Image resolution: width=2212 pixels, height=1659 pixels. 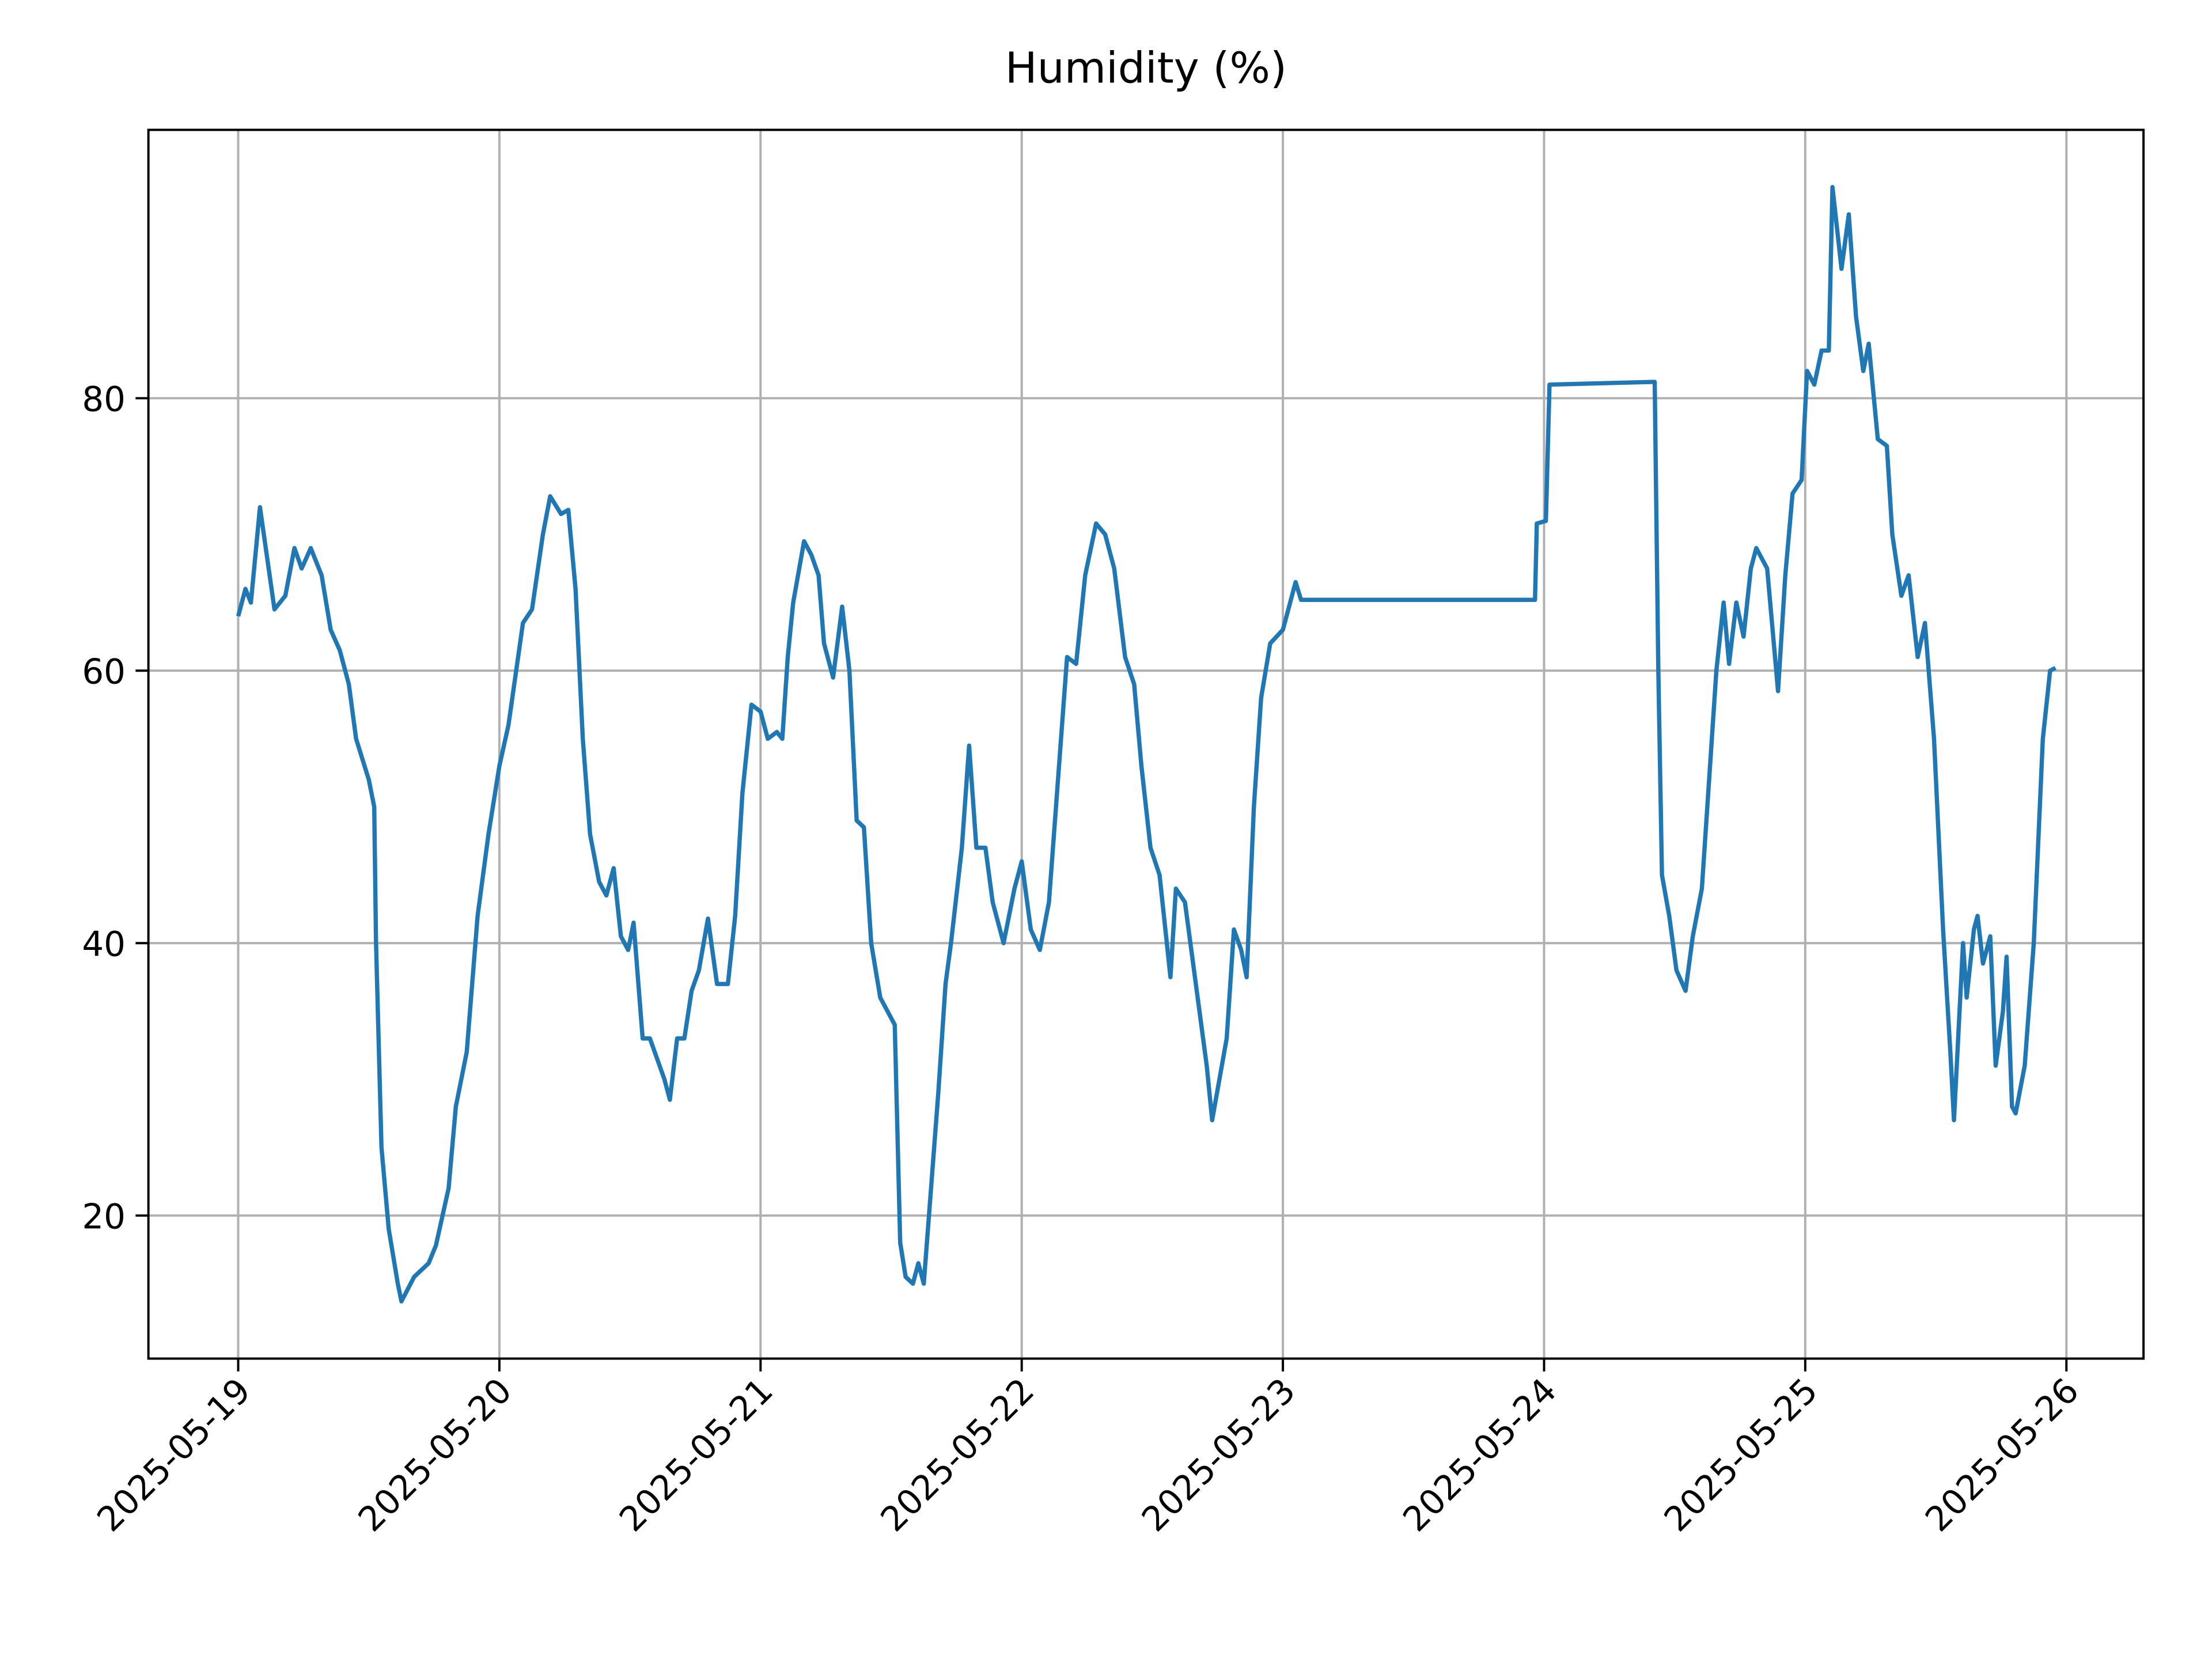 What do you see at coordinates (104, 400) in the screenshot?
I see `y-tick-label: 80` at bounding box center [104, 400].